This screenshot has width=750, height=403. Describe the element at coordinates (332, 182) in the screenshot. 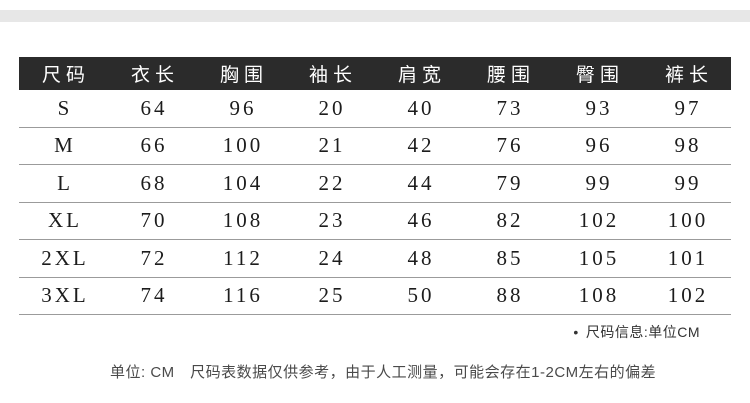

I see `table-cell: 22` at that location.